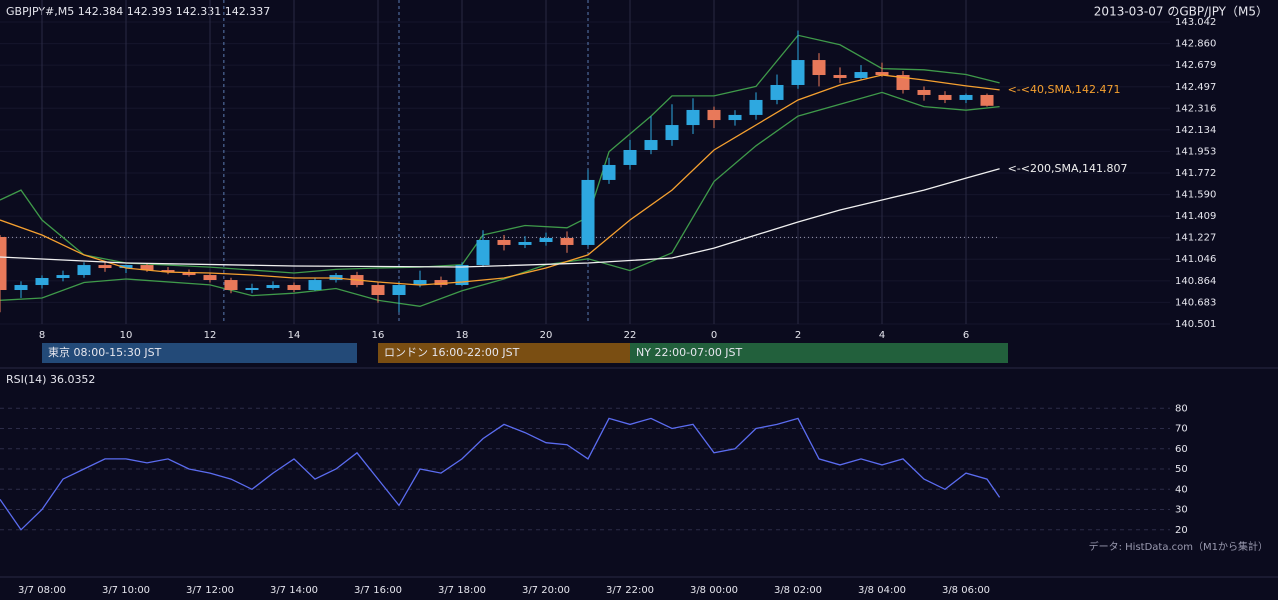  Describe the element at coordinates (1181, 429) in the screenshot. I see `y-tick-label: 70` at that location.